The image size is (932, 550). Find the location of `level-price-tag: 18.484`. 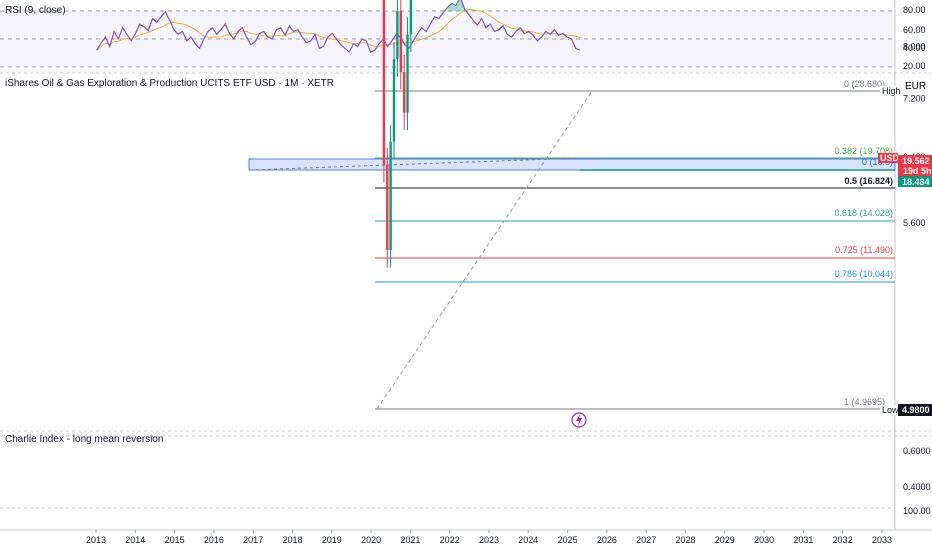

level-price-tag: 18.484 is located at coordinates (915, 181).